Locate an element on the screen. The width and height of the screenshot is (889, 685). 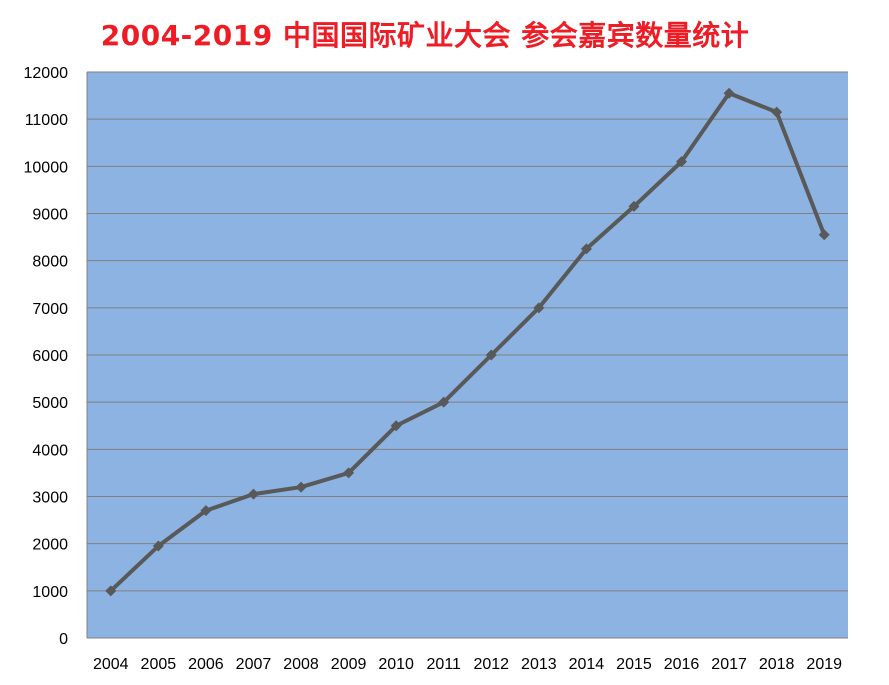
y-tick-label: 4000 is located at coordinates (50, 450).